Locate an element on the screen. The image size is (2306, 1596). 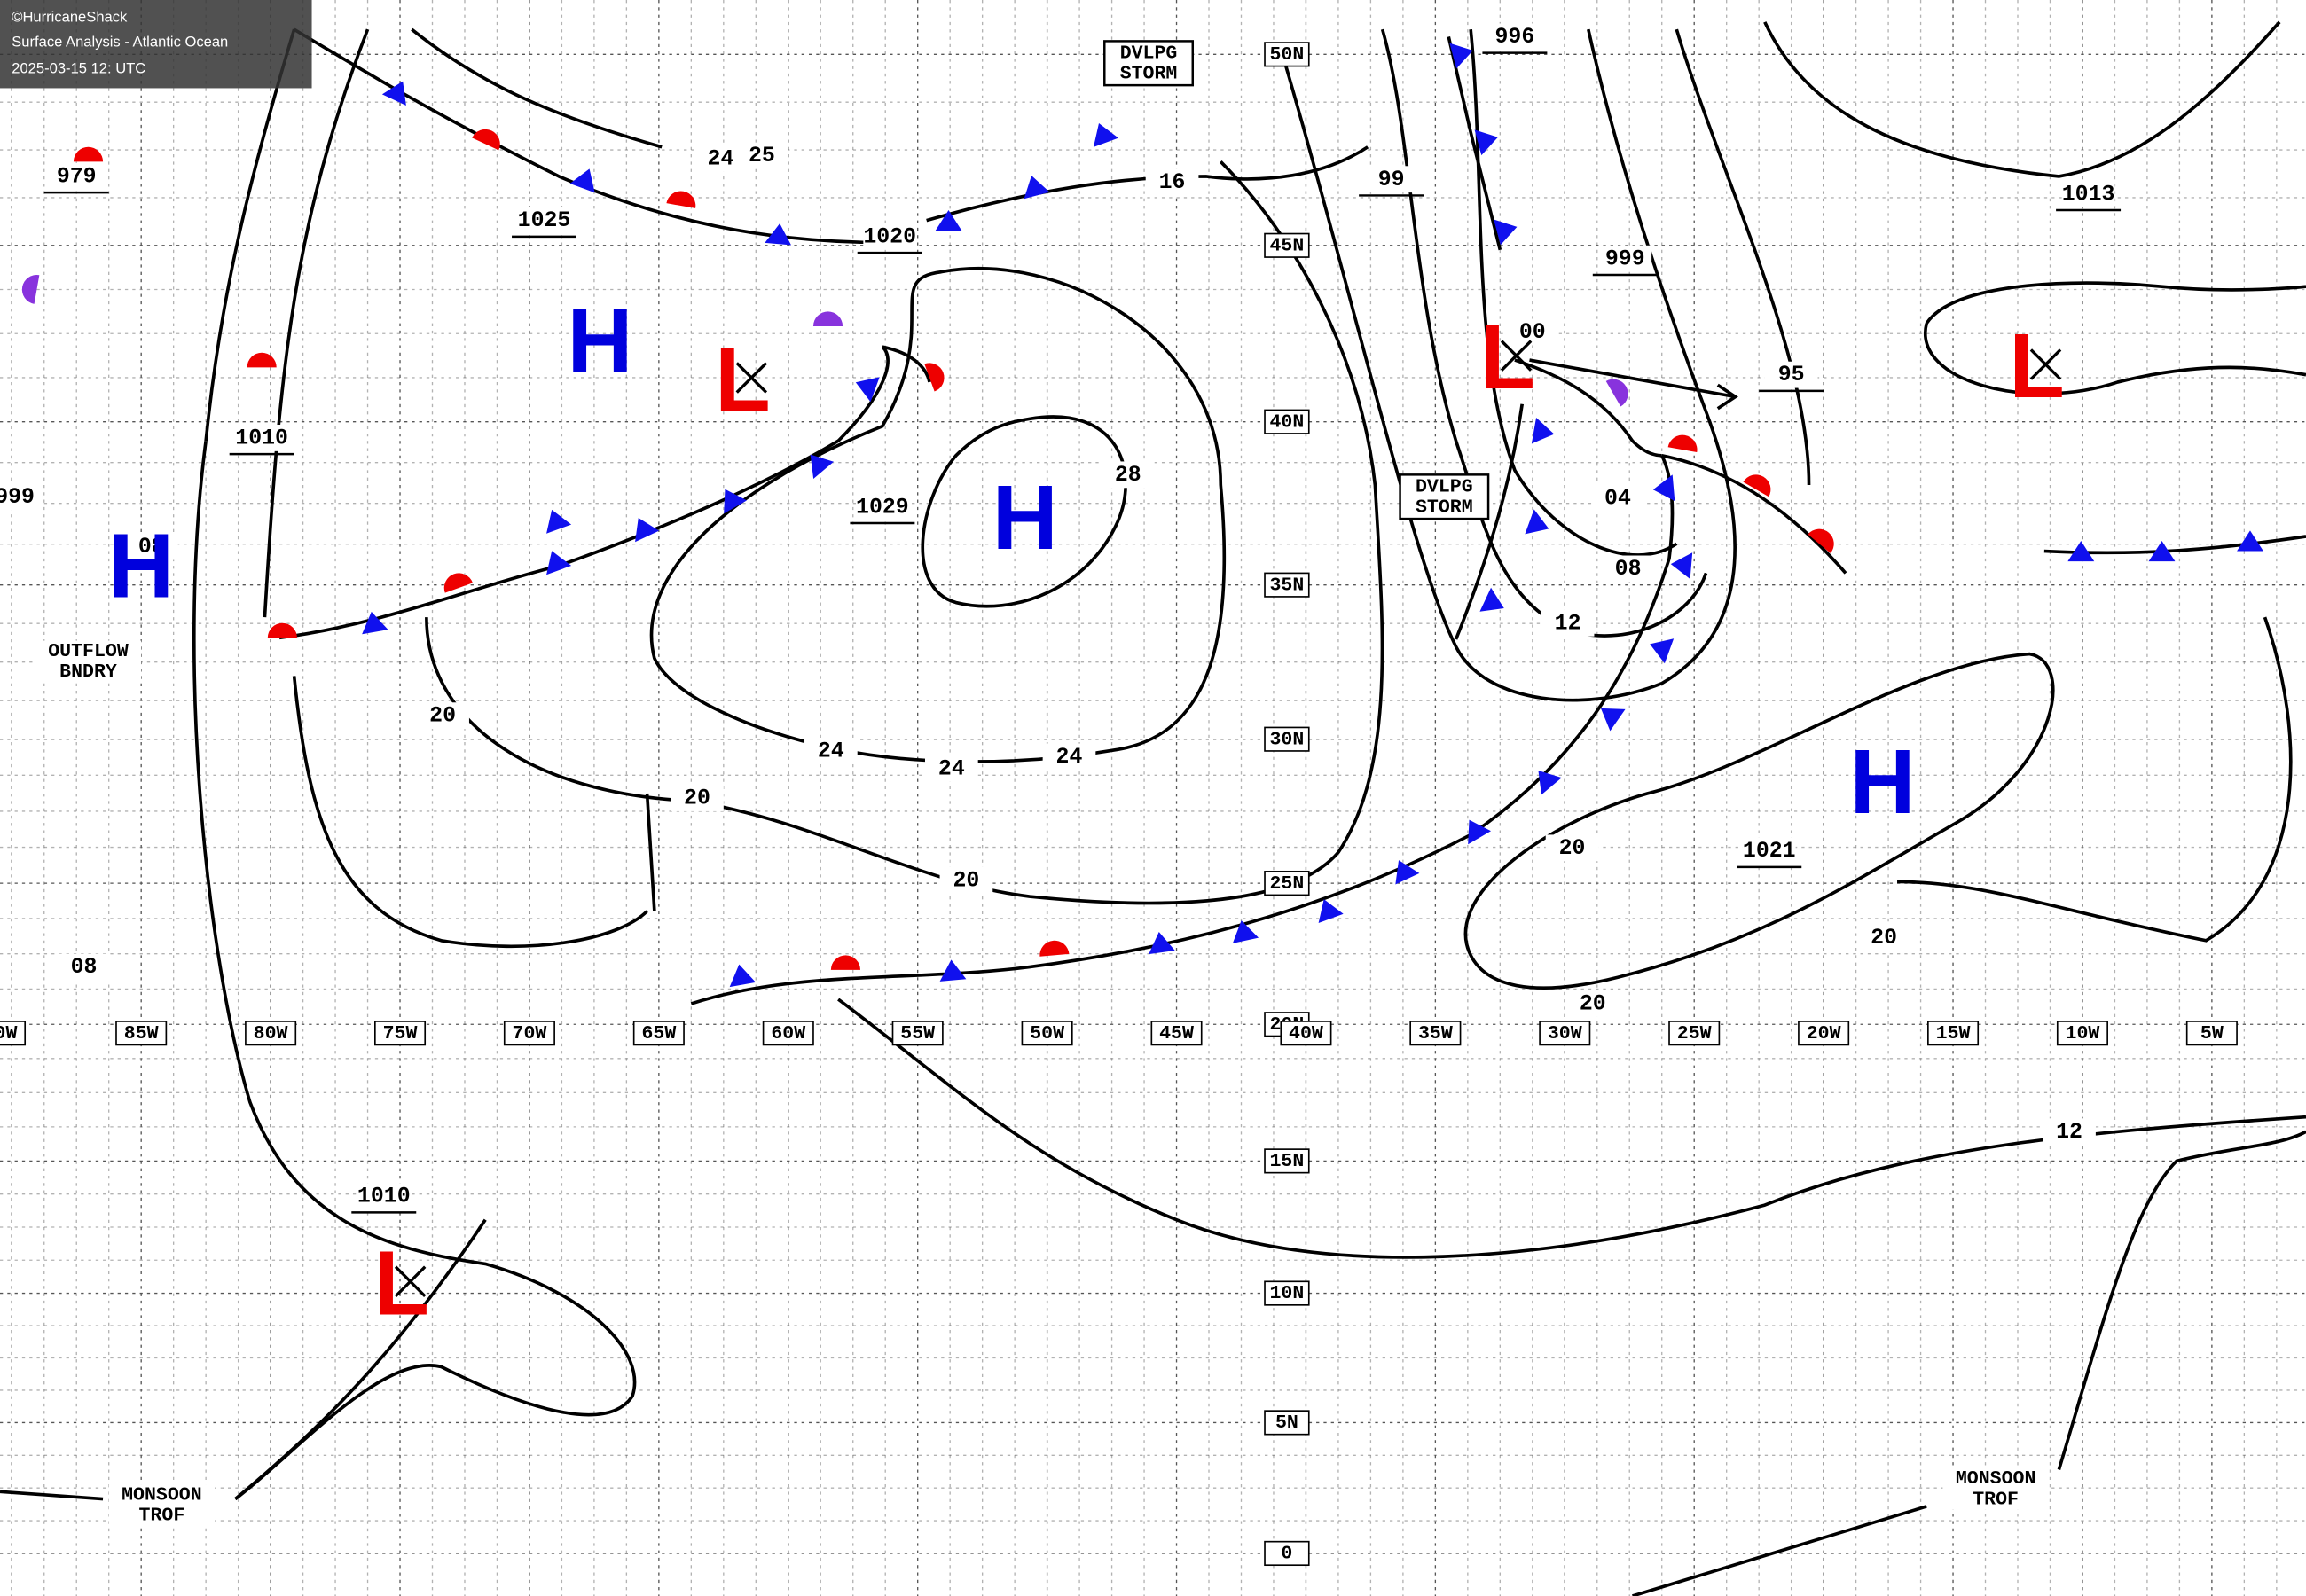
longitude-label: 55W is located at coordinates (918, 1034).